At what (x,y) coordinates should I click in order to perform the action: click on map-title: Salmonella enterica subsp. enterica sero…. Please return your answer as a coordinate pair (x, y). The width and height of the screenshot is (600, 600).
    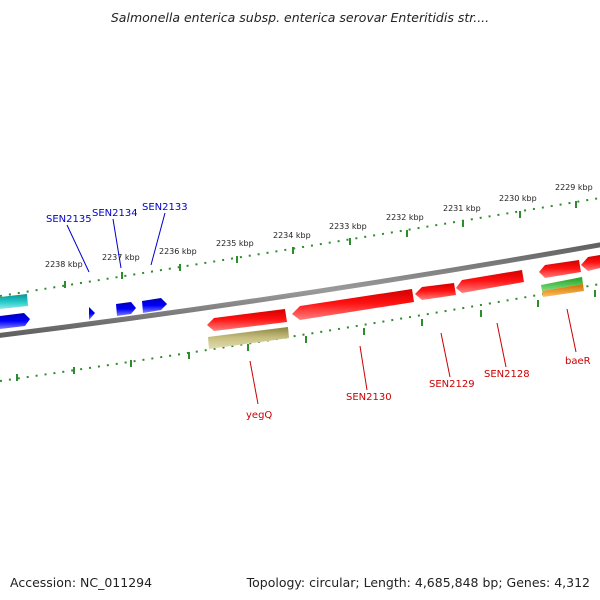
    Looking at the image, I should click on (300, 17).